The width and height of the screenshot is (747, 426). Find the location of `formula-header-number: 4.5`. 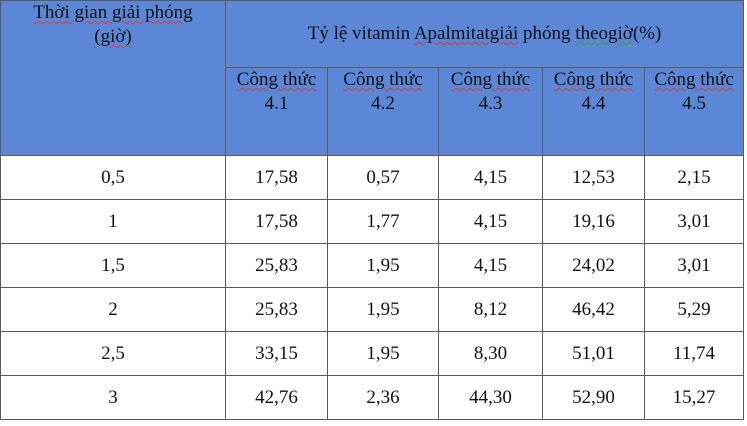

formula-header-number: 4.5 is located at coordinates (694, 103).